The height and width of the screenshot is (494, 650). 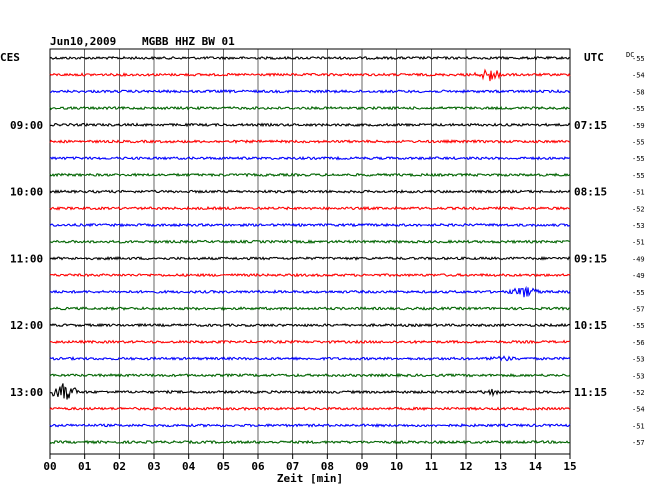 What do you see at coordinates (10, 57) in the screenshot?
I see `left-timezone-label: CES` at bounding box center [10, 57].